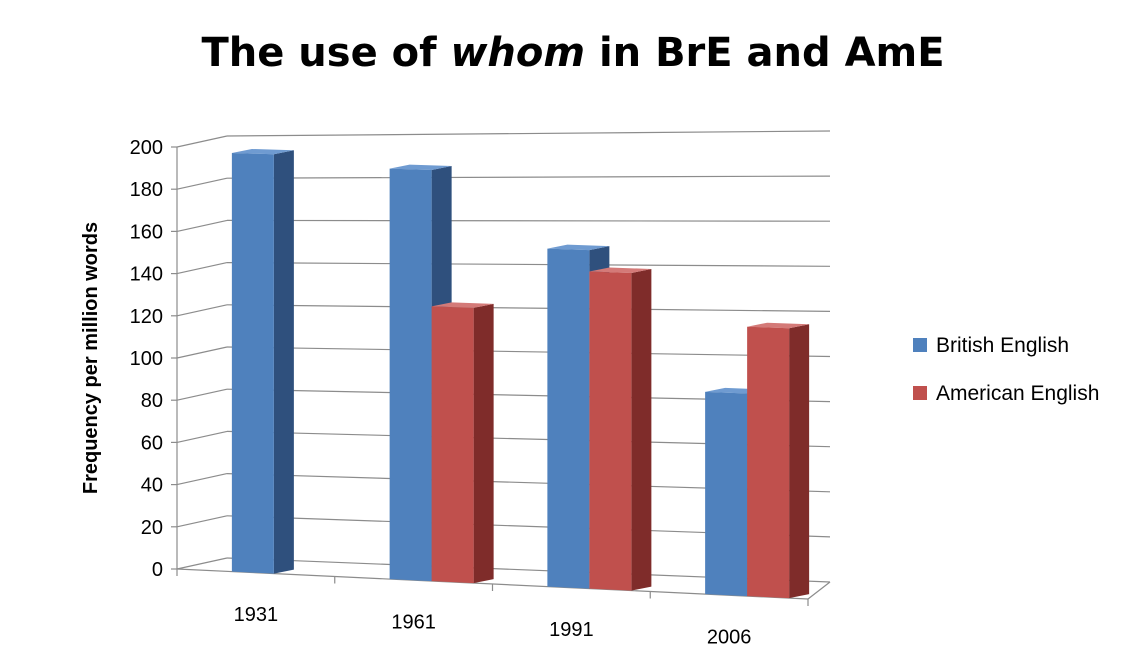 This screenshot has height=667, width=1147. What do you see at coordinates (146, 148) in the screenshot?
I see `y-tick-label: 200` at bounding box center [146, 148].